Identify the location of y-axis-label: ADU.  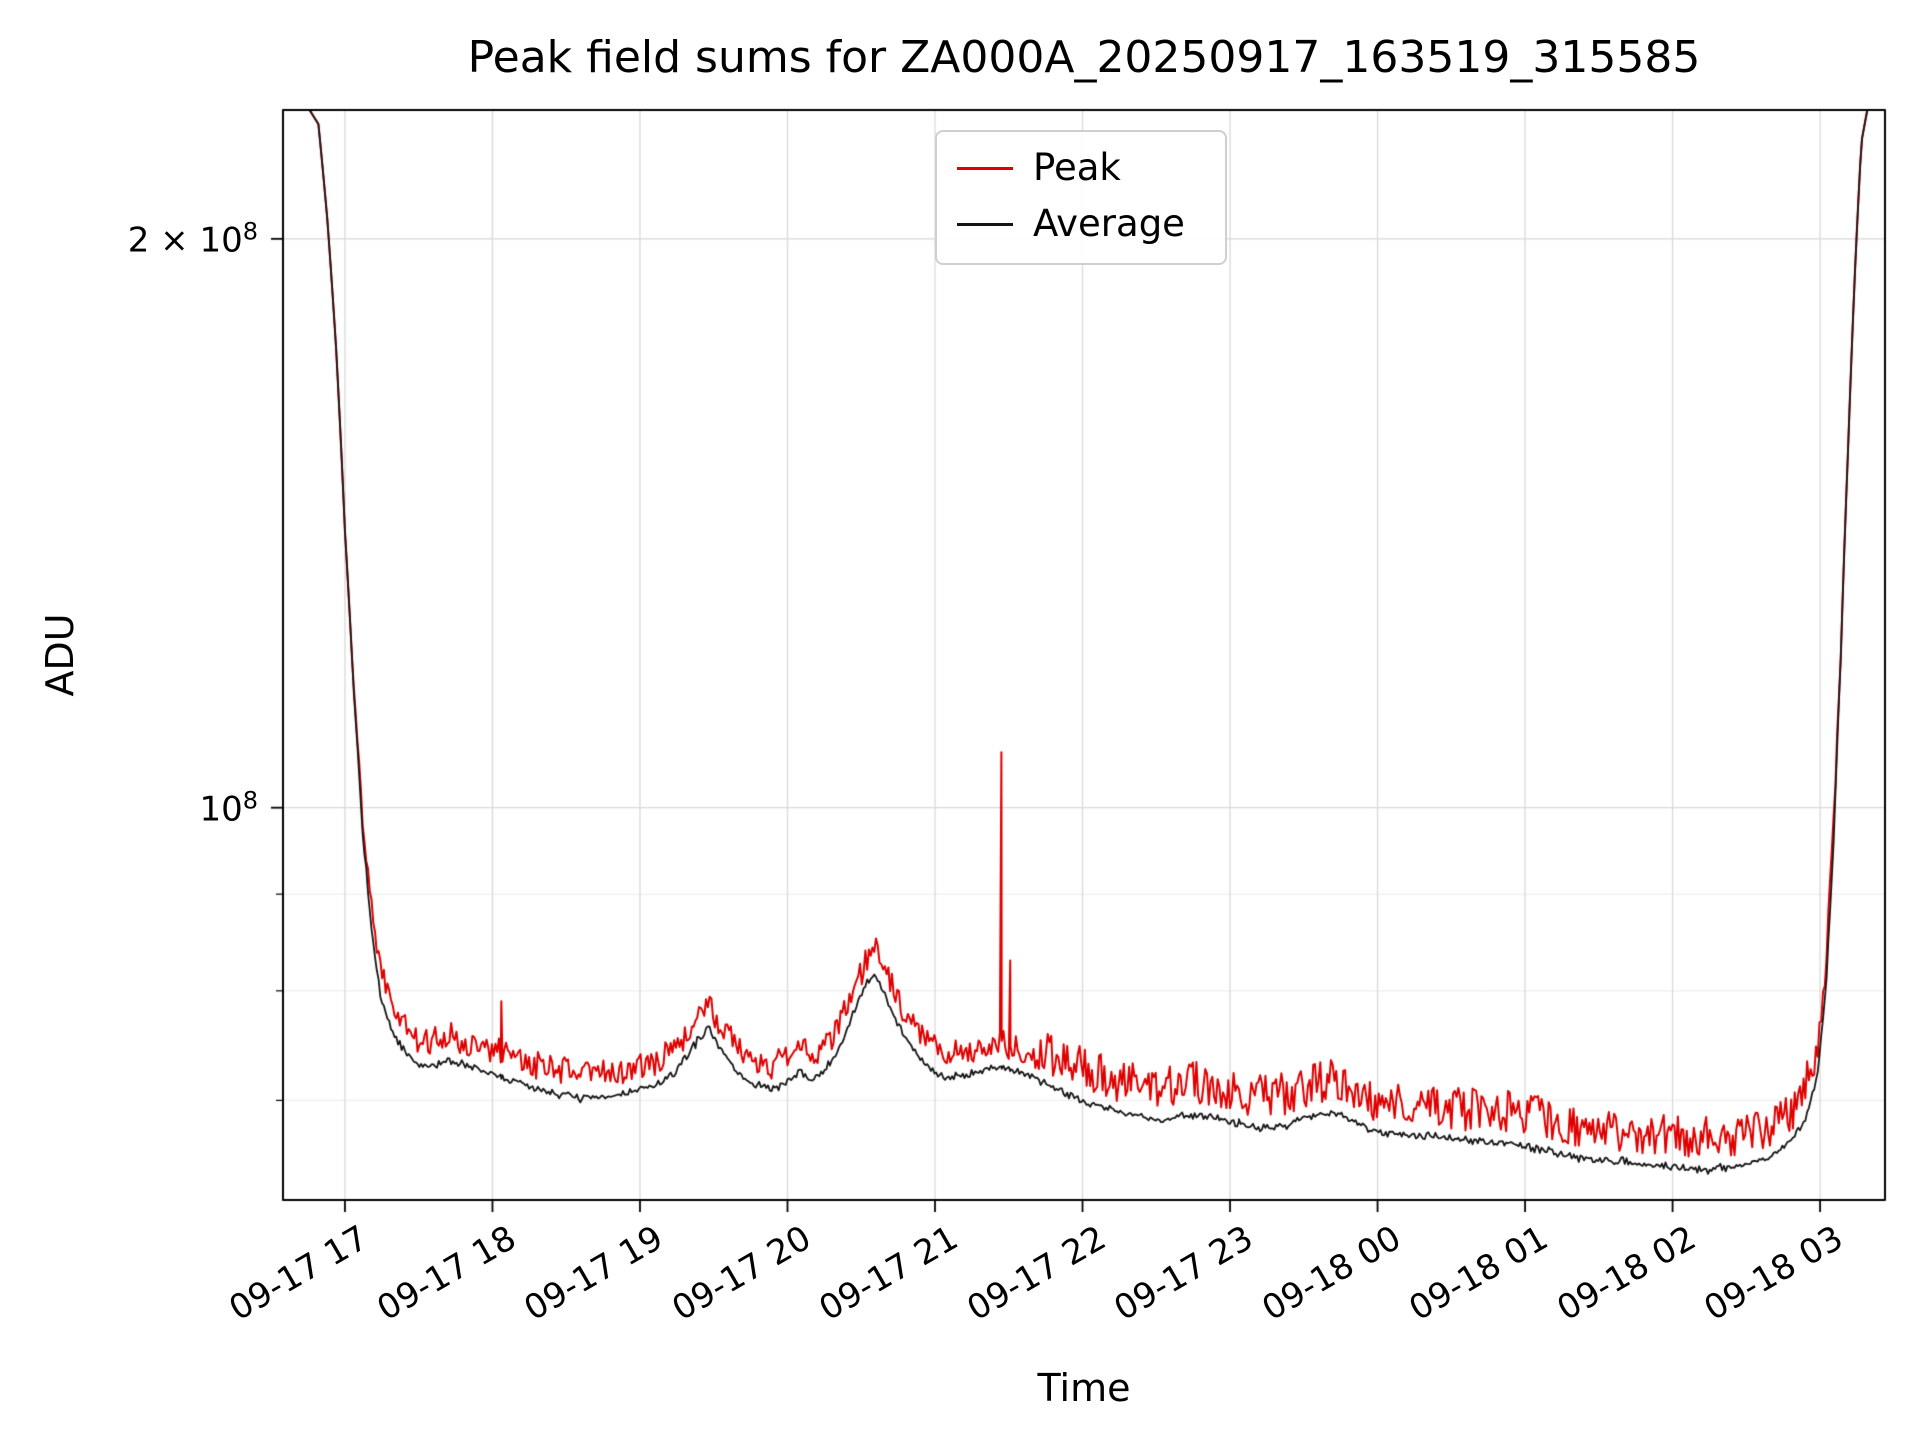
(60, 655).